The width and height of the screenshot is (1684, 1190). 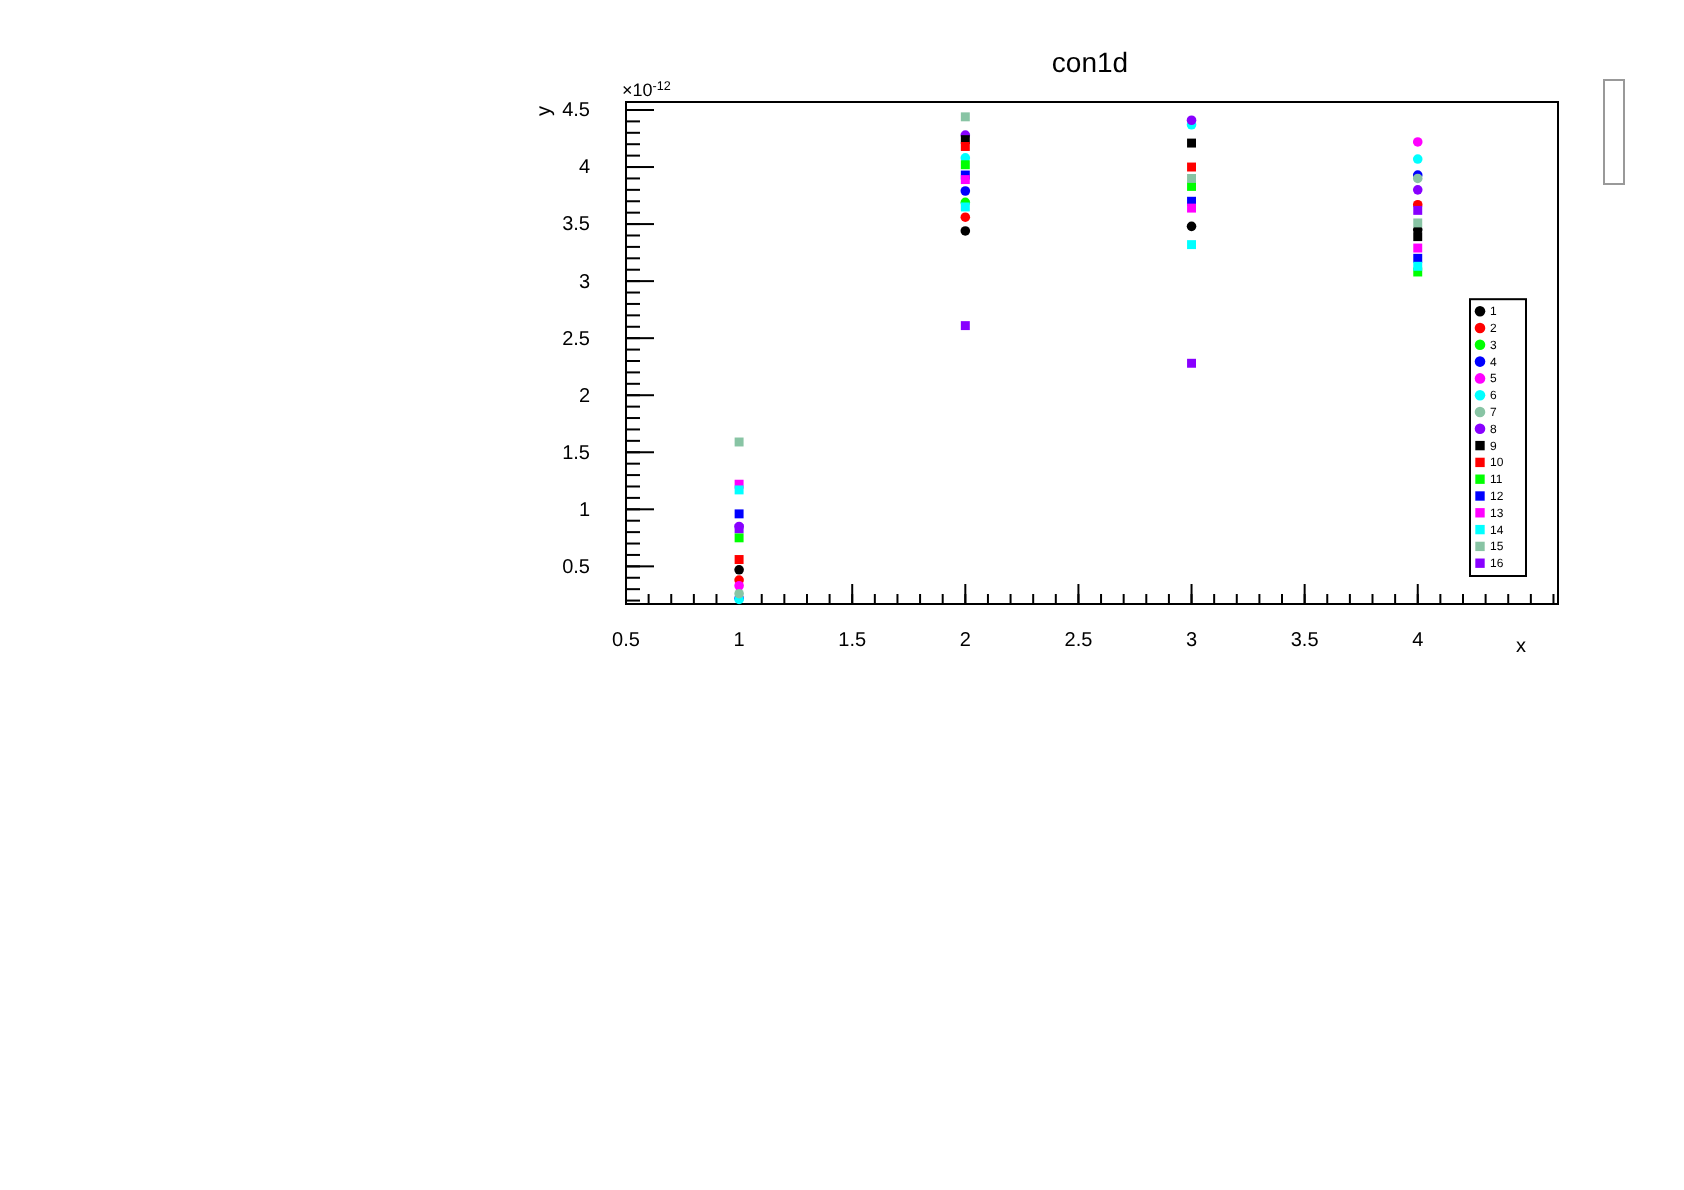 I want to click on x-tick-label: 1, so click(x=739, y=641).